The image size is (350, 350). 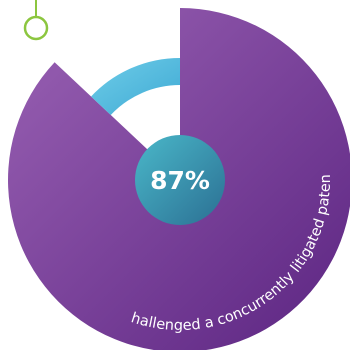 I want to click on marker-ring-icon, so click(x=36, y=28).